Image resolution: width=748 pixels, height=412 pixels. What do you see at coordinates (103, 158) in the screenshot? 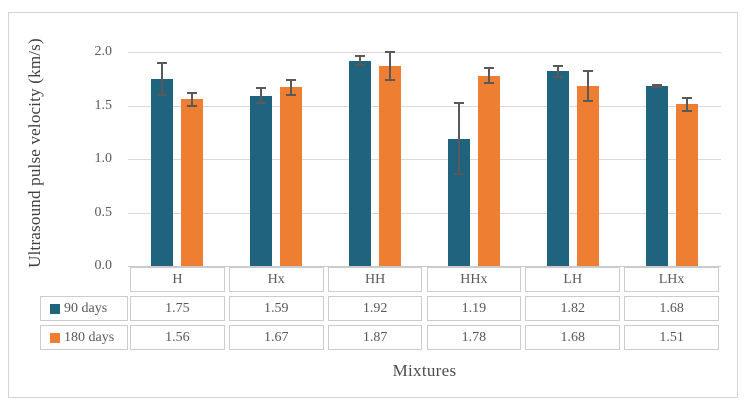
I see `y-axis-tick-label: 1.0` at bounding box center [103, 158].